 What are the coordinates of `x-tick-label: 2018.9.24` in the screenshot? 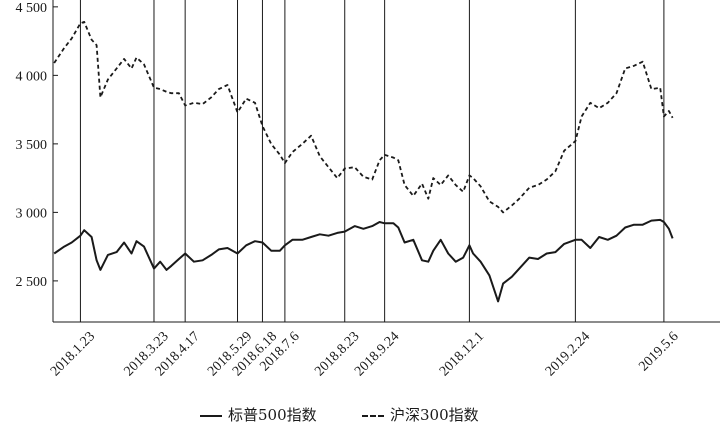 It's located at (377, 354).